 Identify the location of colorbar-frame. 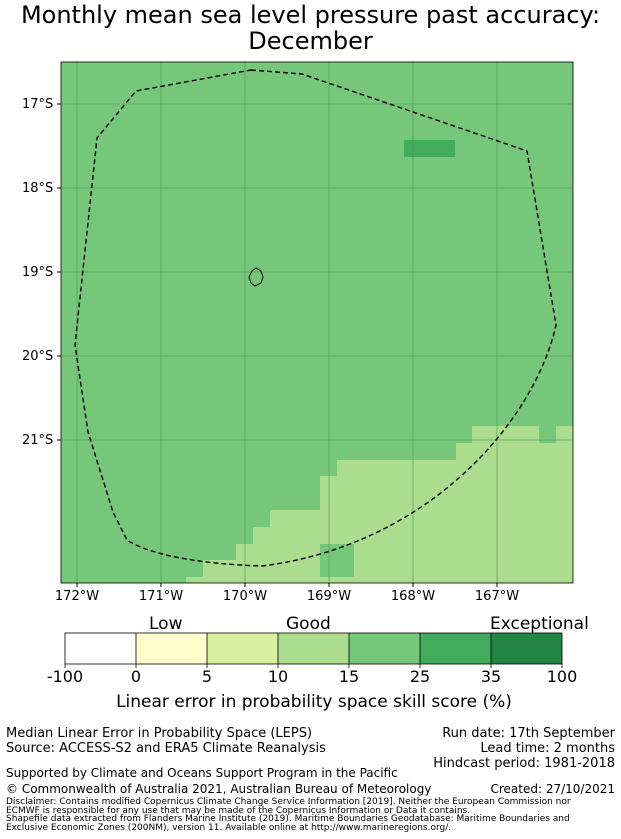
(313, 648).